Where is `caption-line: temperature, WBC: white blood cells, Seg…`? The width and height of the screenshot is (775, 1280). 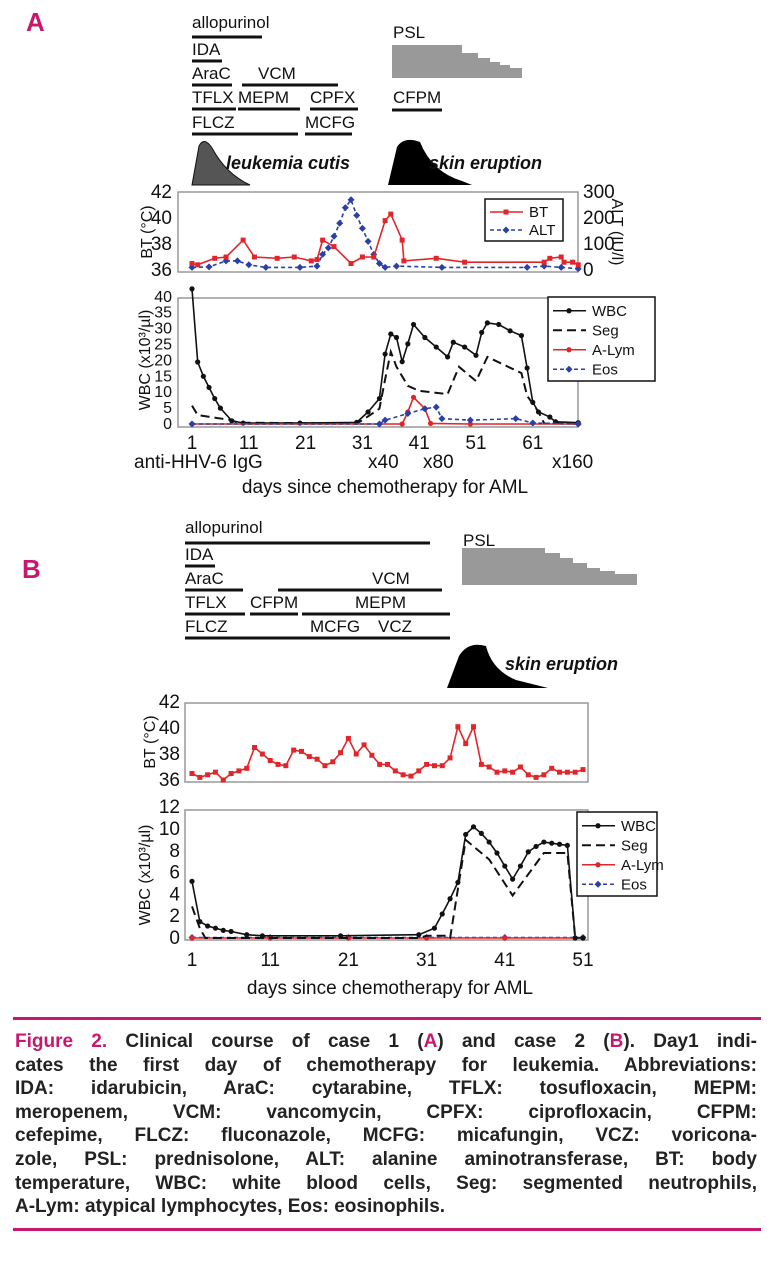 caption-line: temperature, WBC: white blood cells, Seg… is located at coordinates (386, 1184).